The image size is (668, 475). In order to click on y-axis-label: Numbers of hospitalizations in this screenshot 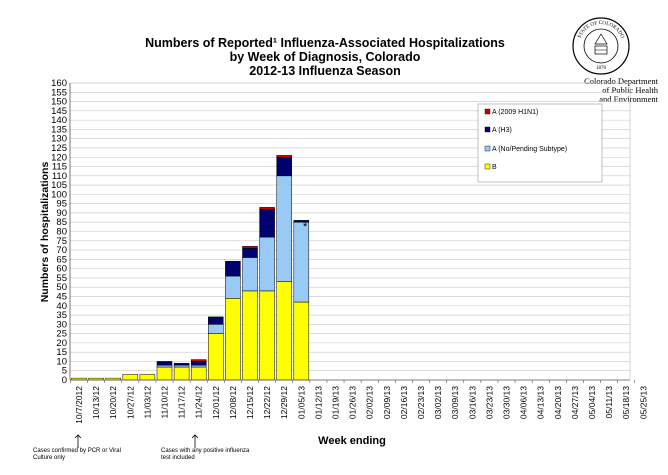, I will do `click(45, 232)`.